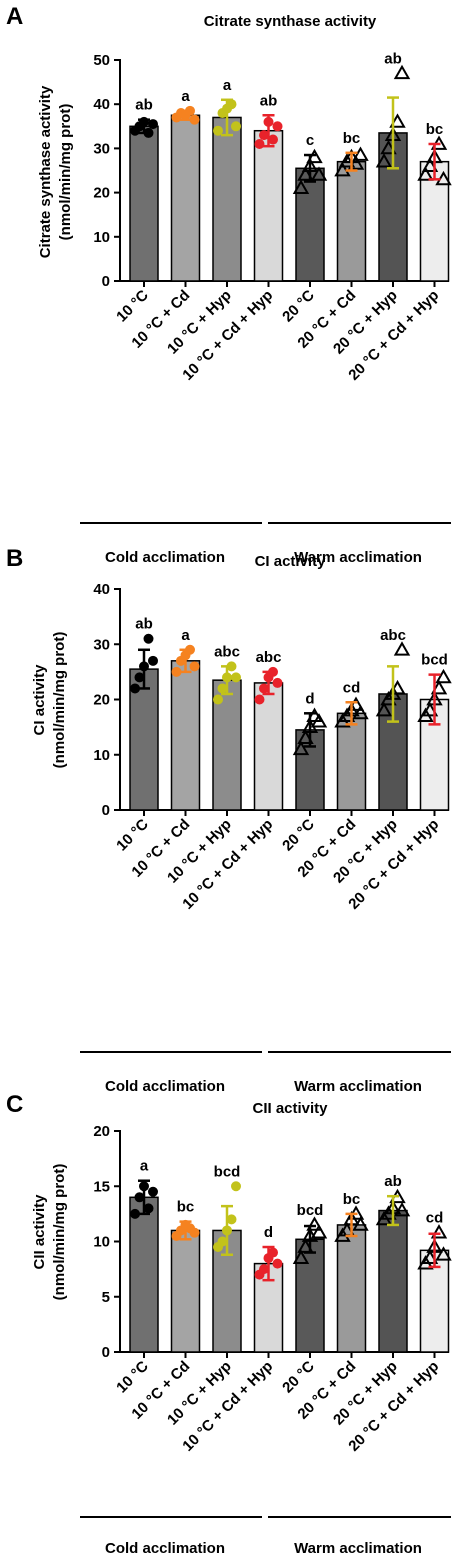 Image resolution: width=461 pixels, height=1560 pixels. I want to click on y-axis-label-a-line2: (nmol/min/mg prot), so click(65, 172).